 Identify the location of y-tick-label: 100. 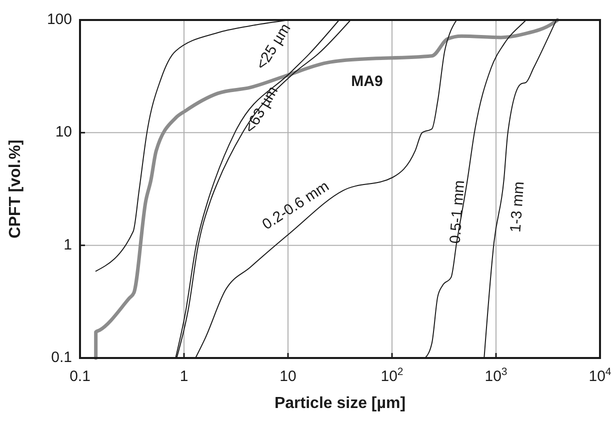
(59, 19).